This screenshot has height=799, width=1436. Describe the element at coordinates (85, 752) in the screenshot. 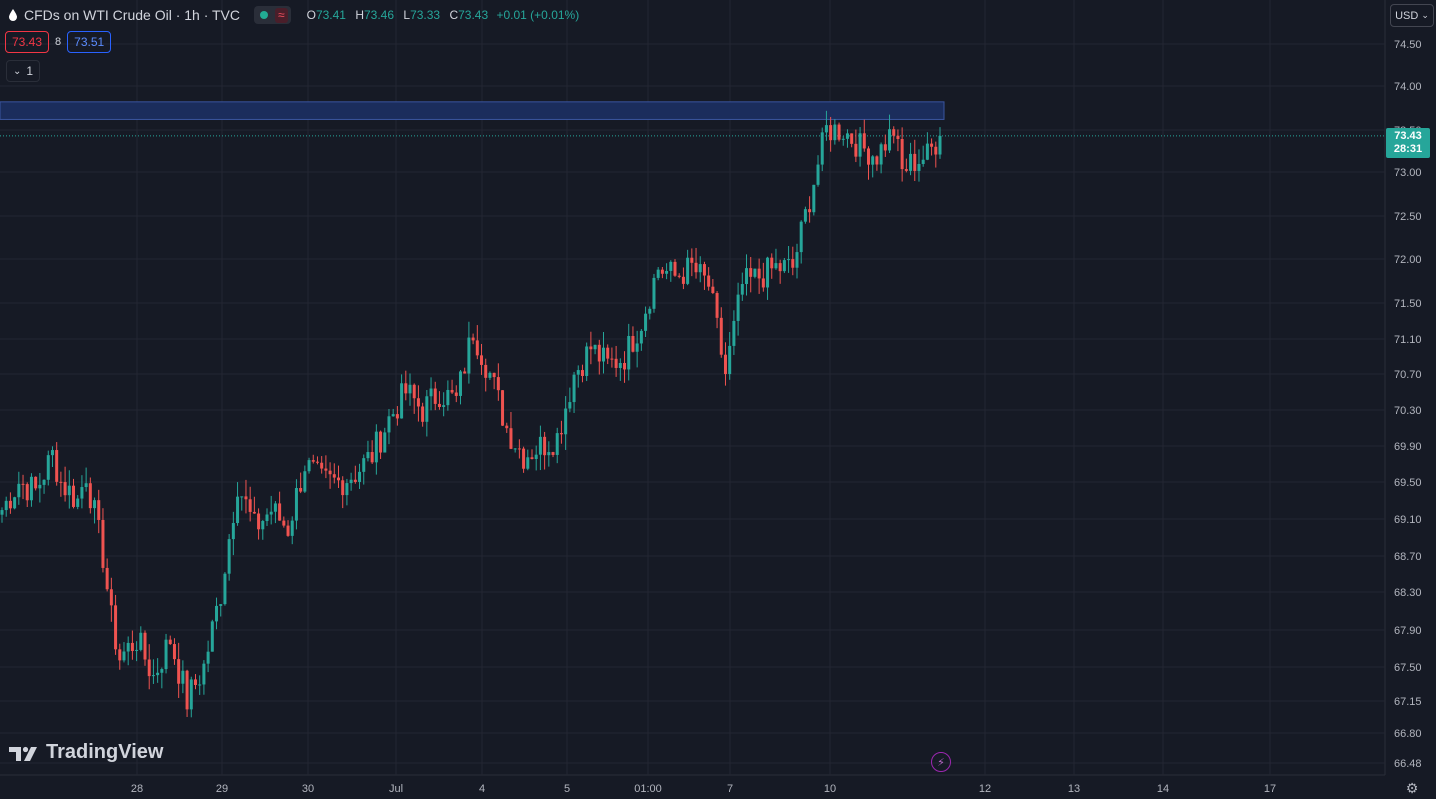

I see `tradingview-logo: TradingView` at that location.